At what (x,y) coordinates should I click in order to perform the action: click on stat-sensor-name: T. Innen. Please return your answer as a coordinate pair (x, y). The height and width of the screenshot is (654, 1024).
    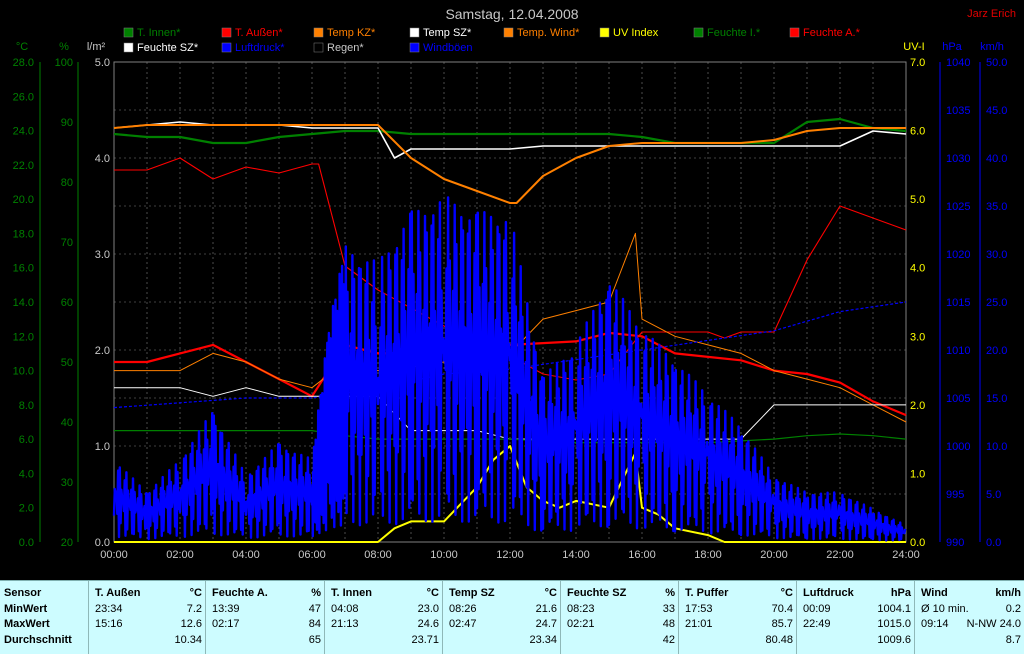
    Looking at the image, I should click on (351, 593).